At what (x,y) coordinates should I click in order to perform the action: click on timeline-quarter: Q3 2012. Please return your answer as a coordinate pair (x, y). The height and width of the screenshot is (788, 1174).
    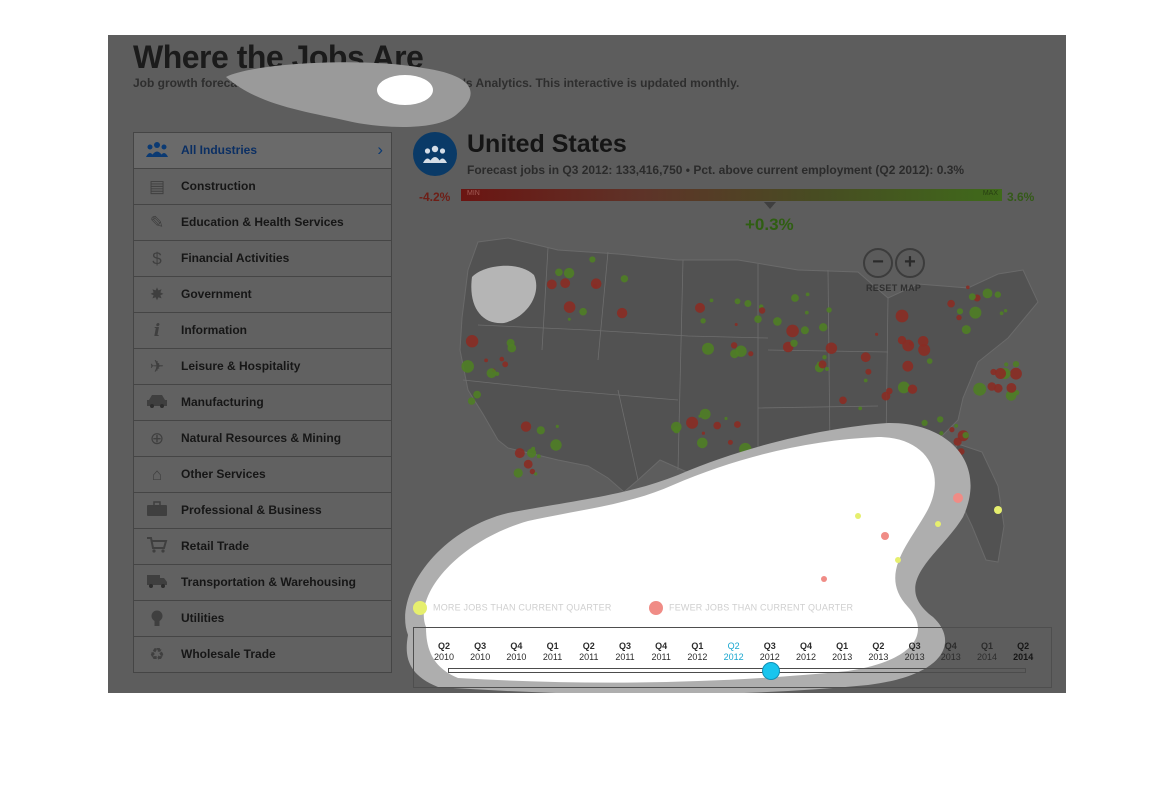
    Looking at the image, I should click on (770, 652).